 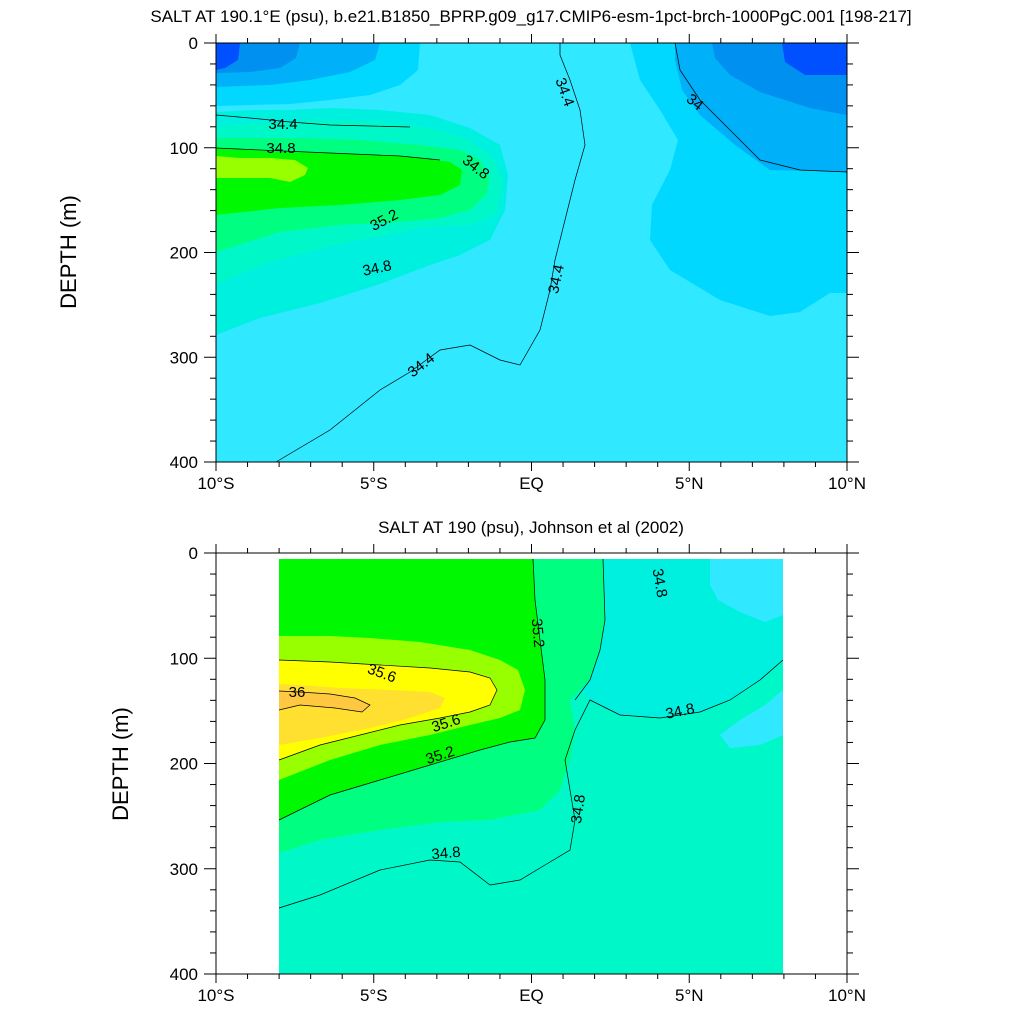 I want to click on top-fill-35-4-west, so click(x=262, y=169).